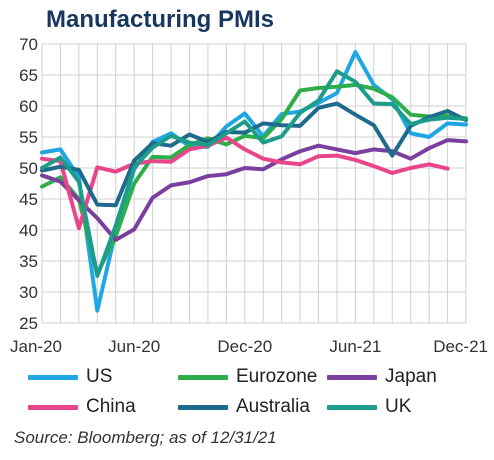 The height and width of the screenshot is (460, 494). I want to click on y-tick-label: 25, so click(28, 323).